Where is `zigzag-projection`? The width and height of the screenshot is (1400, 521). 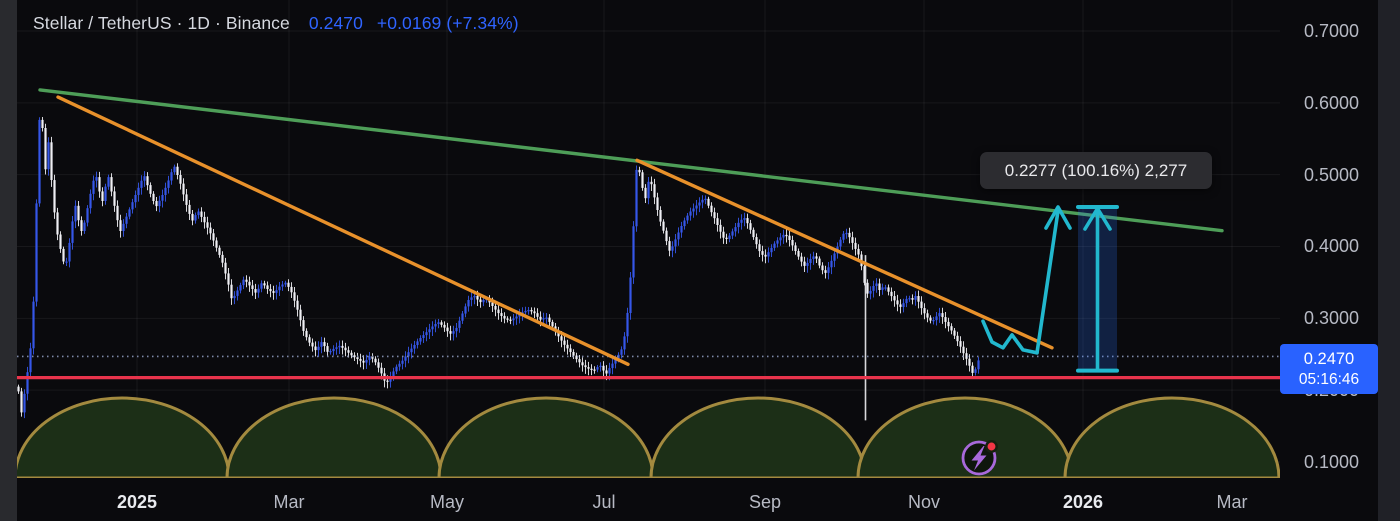
zigzag-projection is located at coordinates (1010, 337).